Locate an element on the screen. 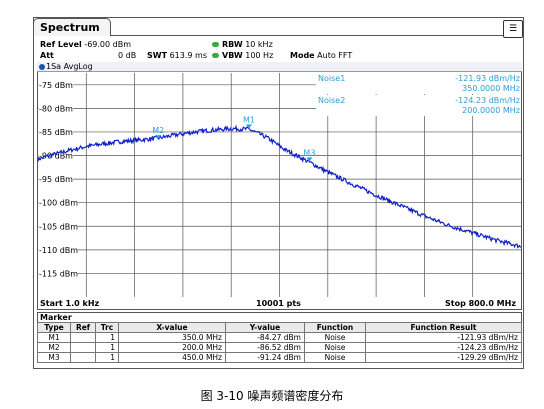 The width and height of the screenshot is (544, 409). rbw-value: 10 kHz is located at coordinates (259, 44).